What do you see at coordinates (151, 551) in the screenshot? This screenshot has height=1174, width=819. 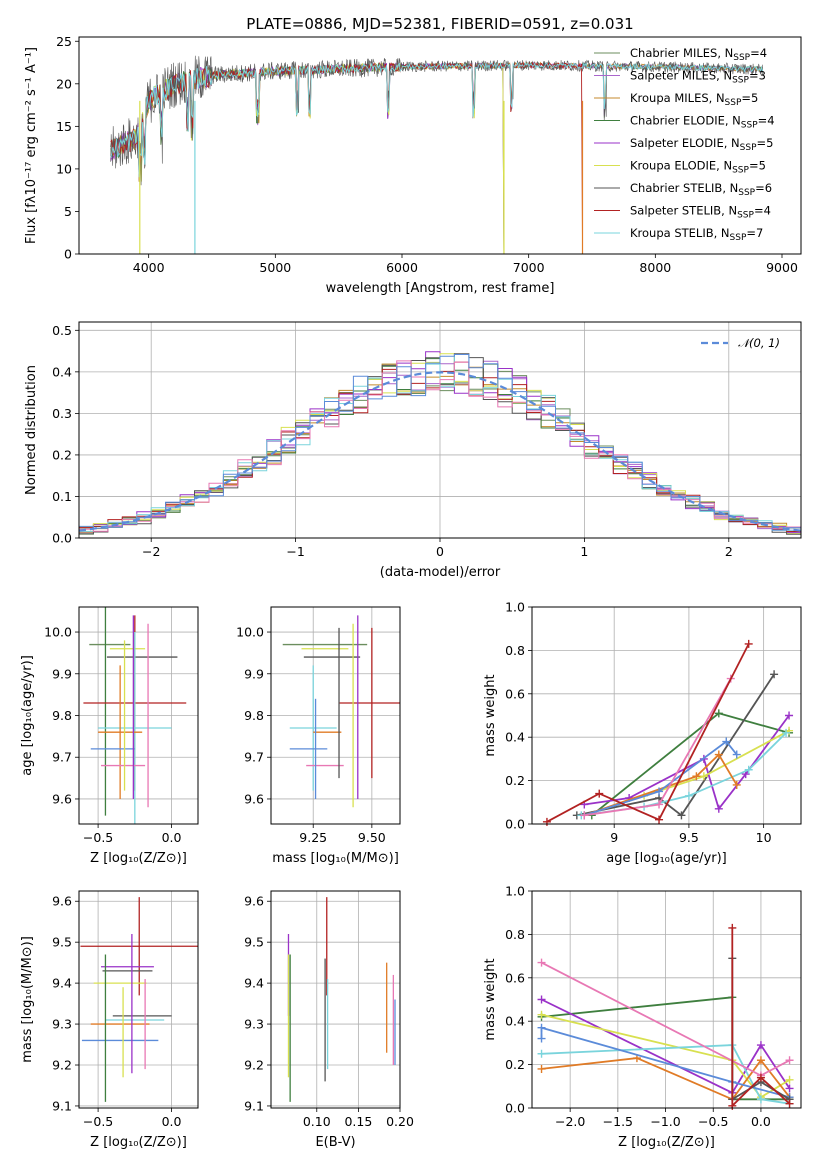 I see `x-tick-label: −2` at bounding box center [151, 551].